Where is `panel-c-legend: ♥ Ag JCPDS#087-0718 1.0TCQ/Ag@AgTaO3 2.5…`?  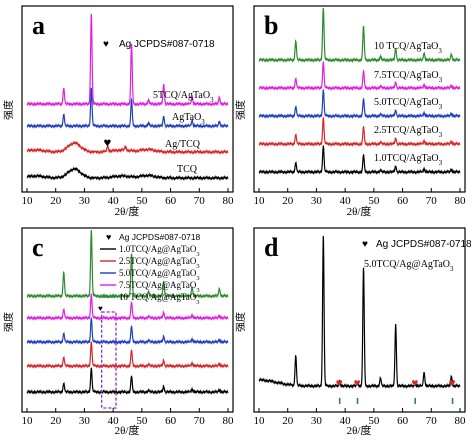
panel-c-legend: ♥ Ag JCPDS#087-0718 1.0TCQ/Ag@AgTaO3 2.5… is located at coordinates (150, 269).